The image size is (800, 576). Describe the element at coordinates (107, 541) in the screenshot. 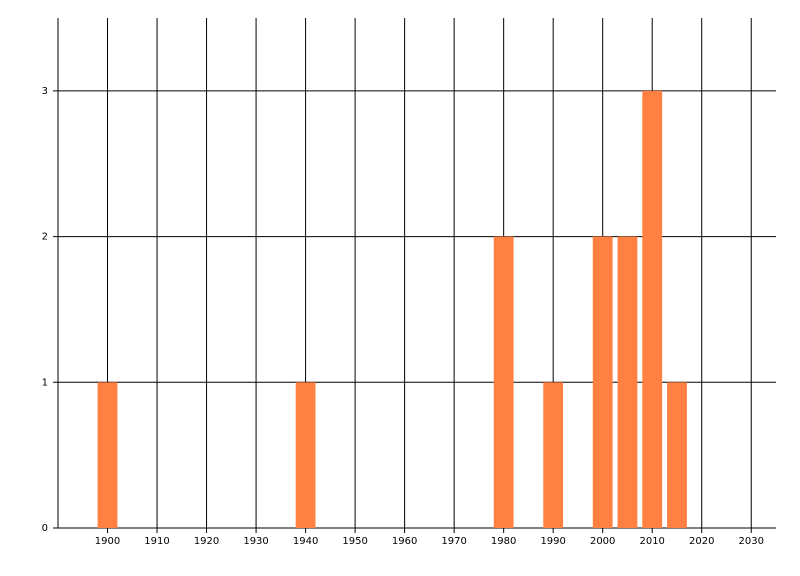

I see `x-tick-label: 1900` at that location.